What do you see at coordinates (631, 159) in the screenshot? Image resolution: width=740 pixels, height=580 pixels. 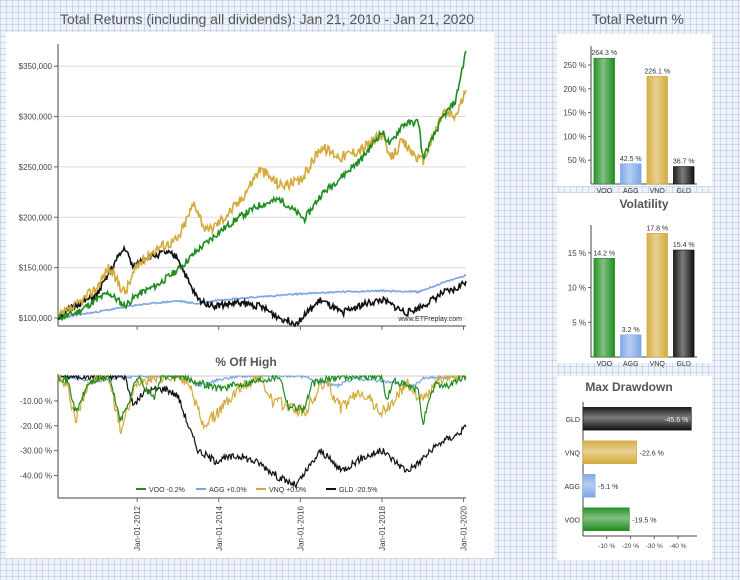 I see `bar-value-label: 42.5 %` at bounding box center [631, 159].